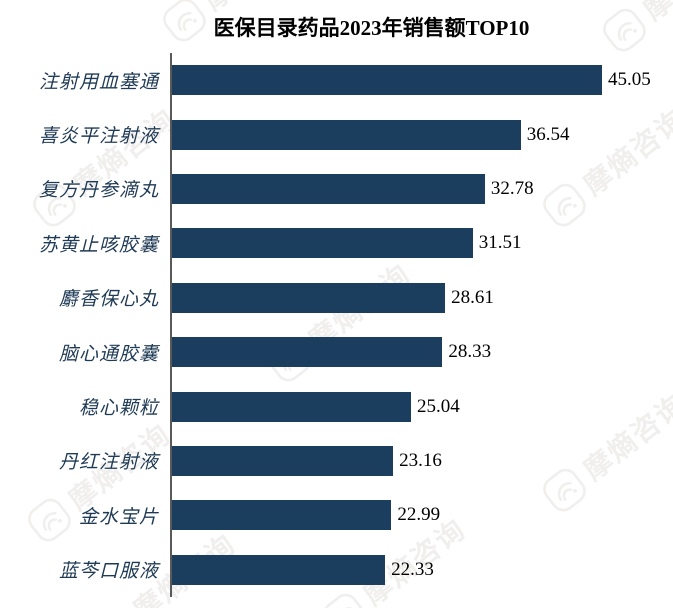 The height and width of the screenshot is (608, 673). Describe the element at coordinates (108, 572) in the screenshot. I see `category-label: 蓝芩口服液` at that location.